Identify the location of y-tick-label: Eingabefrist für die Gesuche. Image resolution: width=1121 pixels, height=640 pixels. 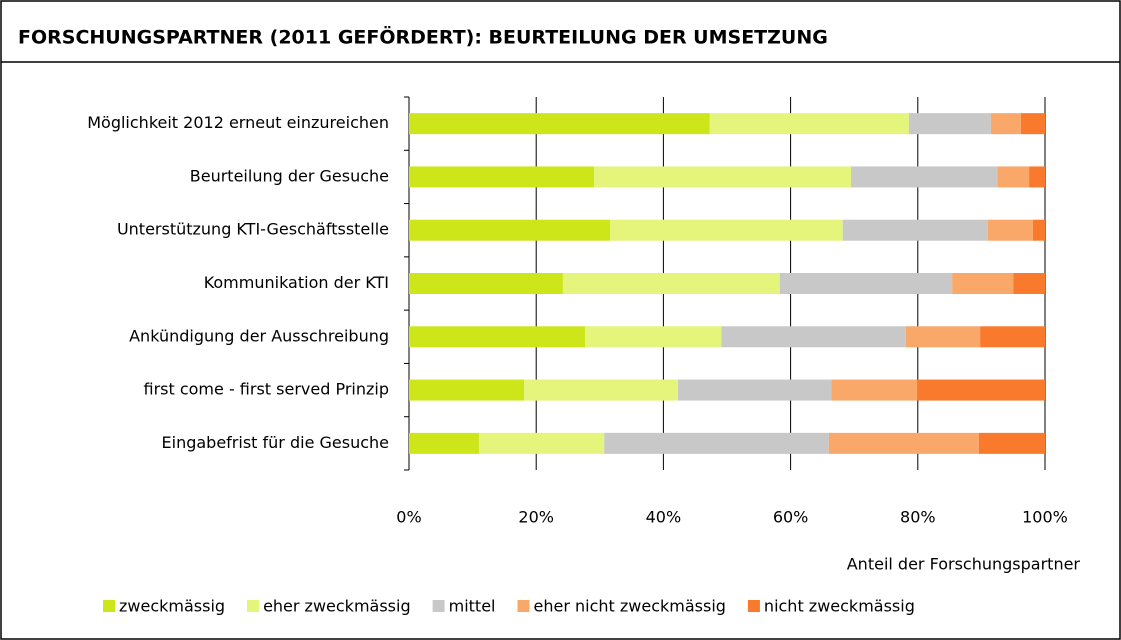
(275, 442).